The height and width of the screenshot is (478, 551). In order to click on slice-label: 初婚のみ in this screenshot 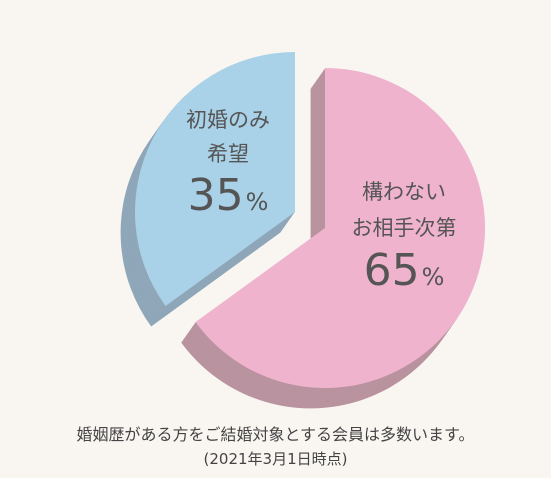, I will do `click(228, 120)`.